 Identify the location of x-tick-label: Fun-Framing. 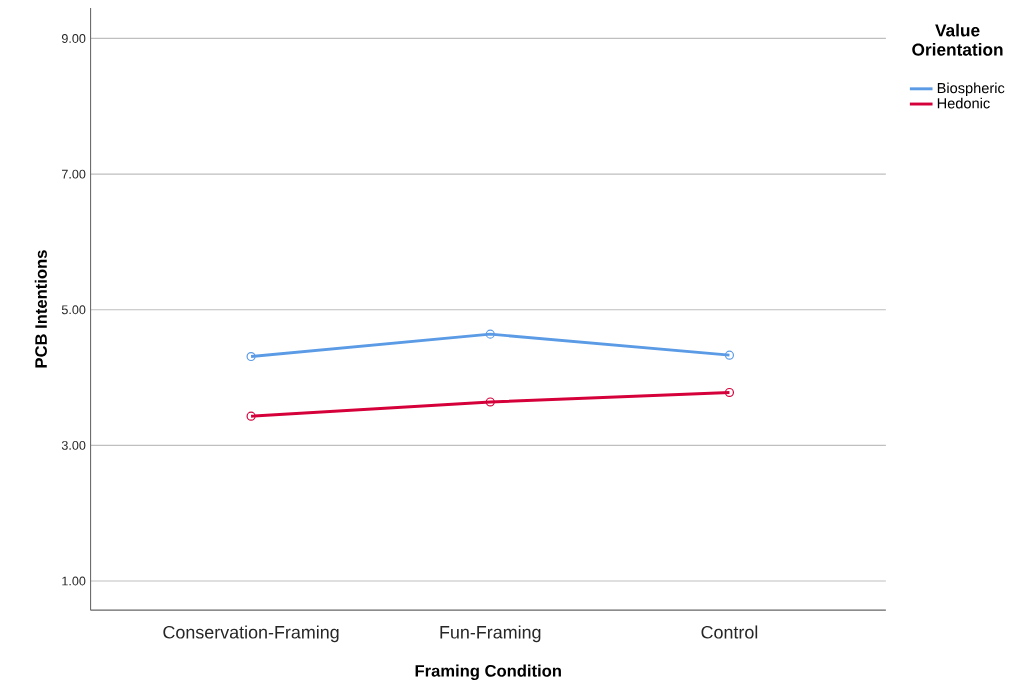
(490, 634).